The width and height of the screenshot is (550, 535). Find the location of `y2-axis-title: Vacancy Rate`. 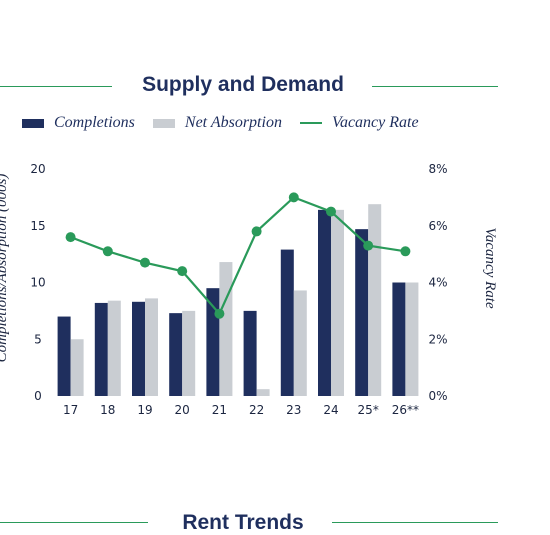

y2-axis-title: Vacancy Rate is located at coordinates (490, 268).